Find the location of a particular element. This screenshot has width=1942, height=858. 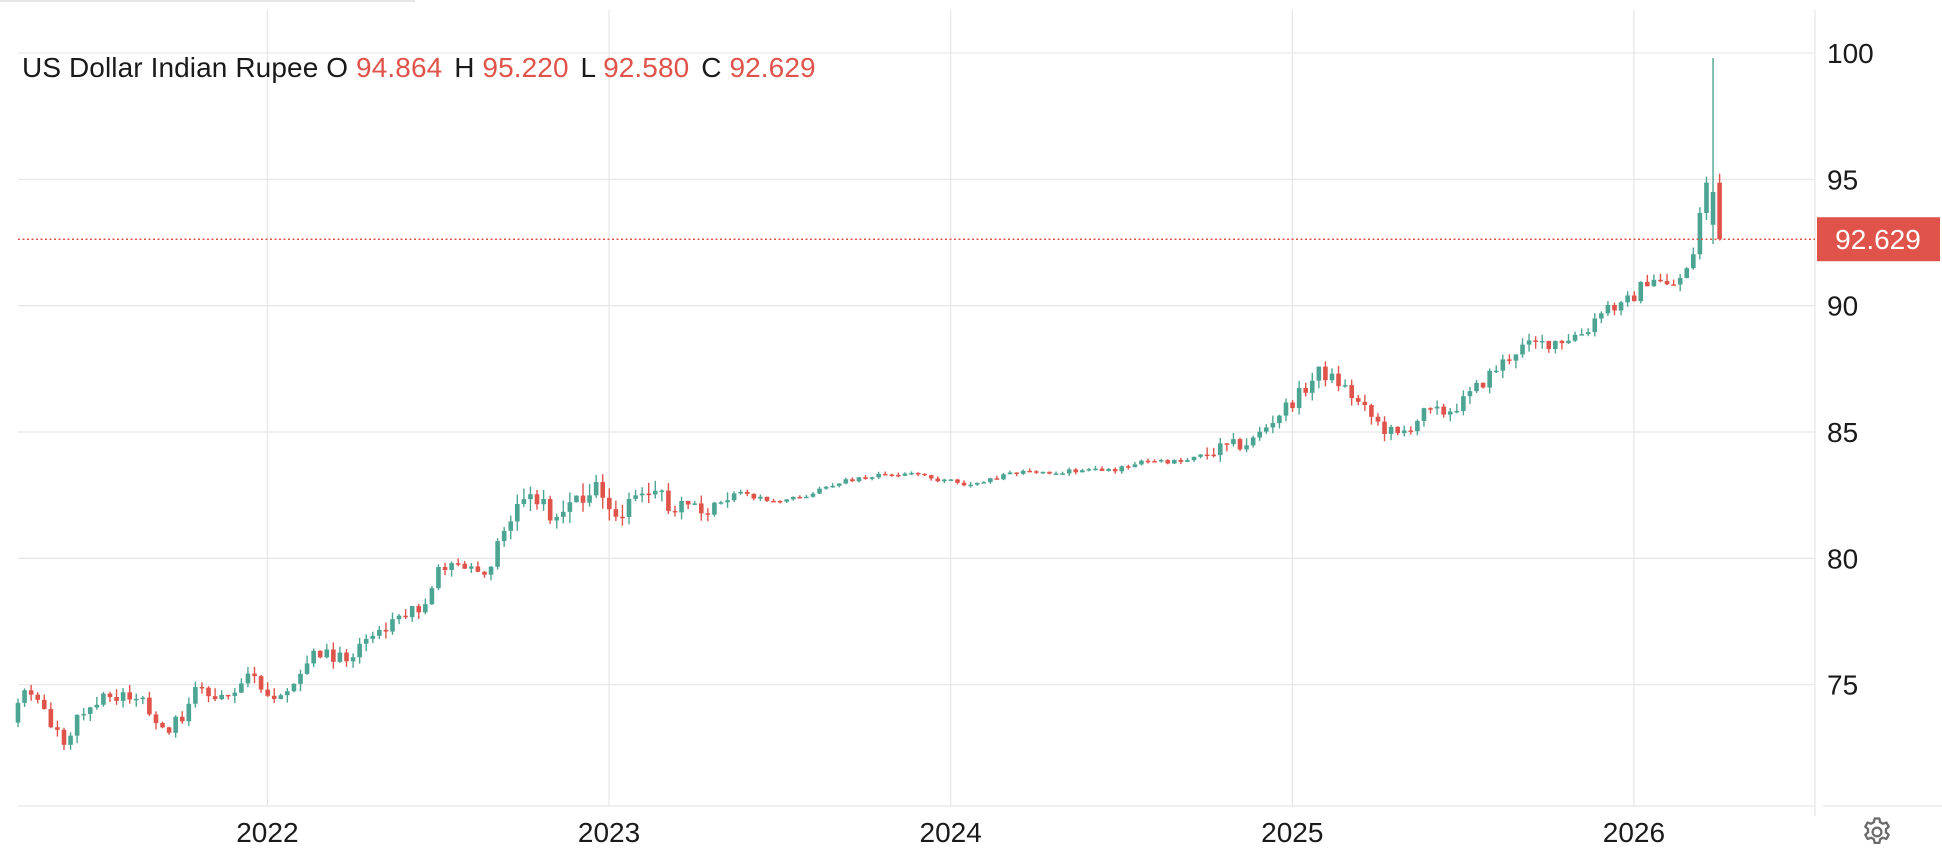

y-tick-labels: 75 80 85 90 95 100 is located at coordinates (1850, 369).